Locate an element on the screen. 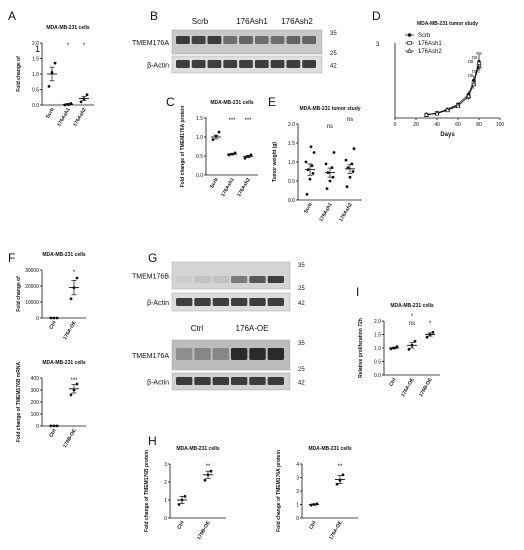 This screenshot has width=524, height=550. significance-label: ** is located at coordinates (340, 467).